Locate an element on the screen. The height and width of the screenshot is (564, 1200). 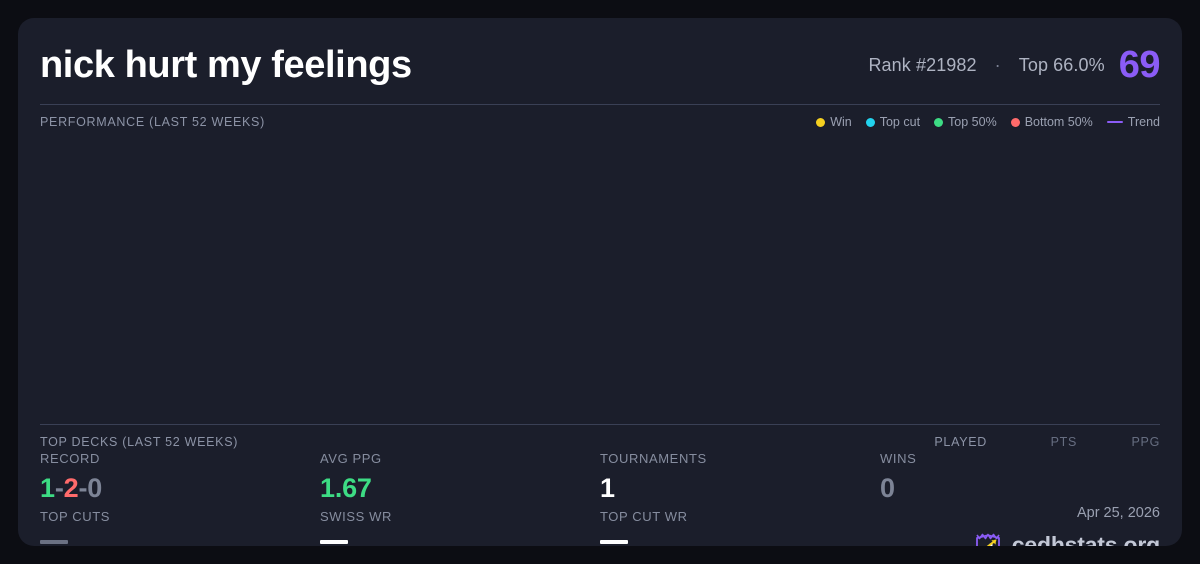
top-decks-section-title: TOP DECKS (LAST 52 WEEKS) is located at coordinates (139, 442).